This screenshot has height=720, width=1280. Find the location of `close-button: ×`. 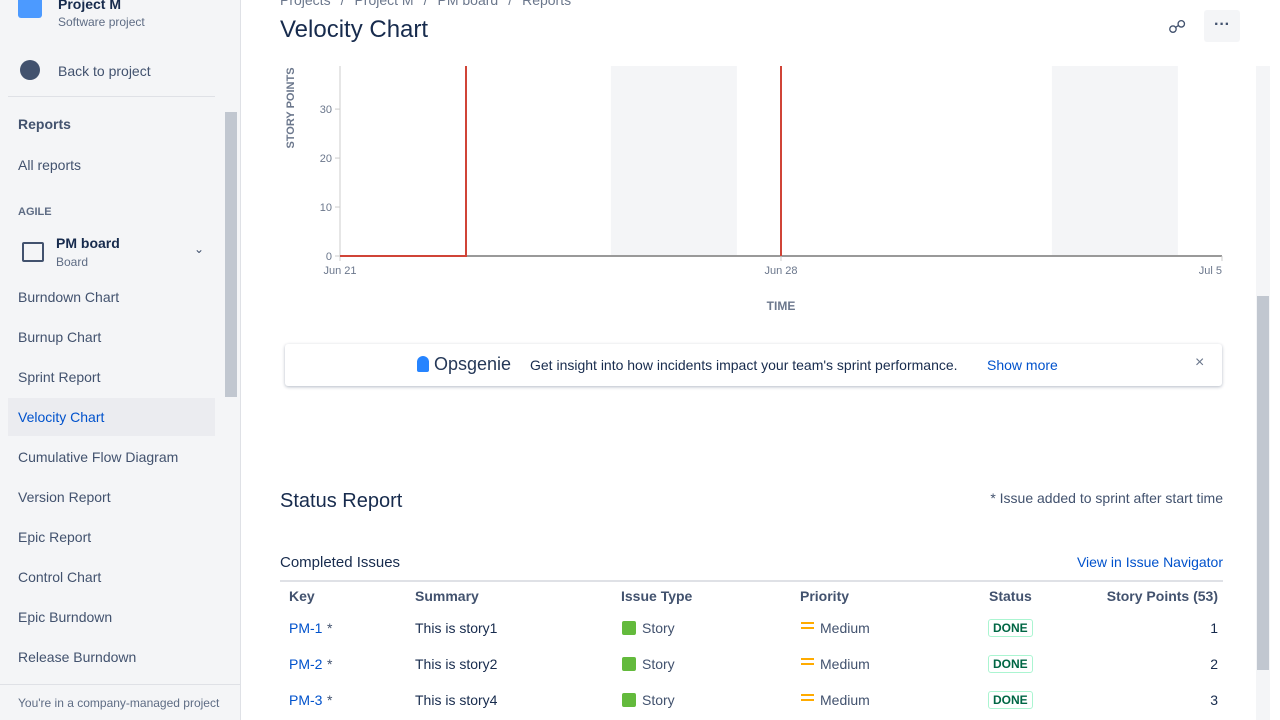

close-button: × is located at coordinates (1200, 362).